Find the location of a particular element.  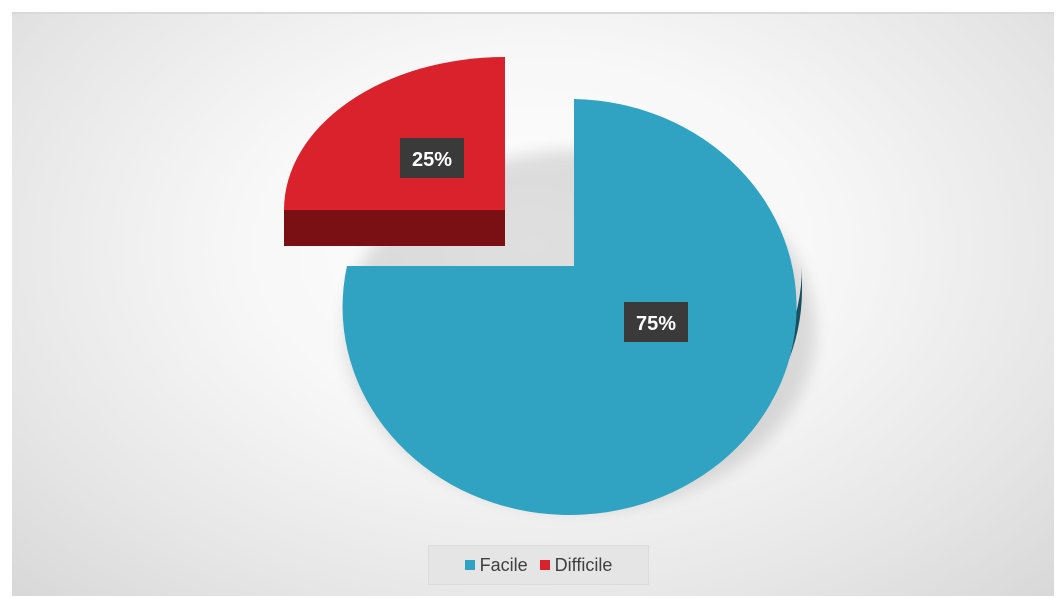

legend-item-facile: Facile is located at coordinates (496, 565).